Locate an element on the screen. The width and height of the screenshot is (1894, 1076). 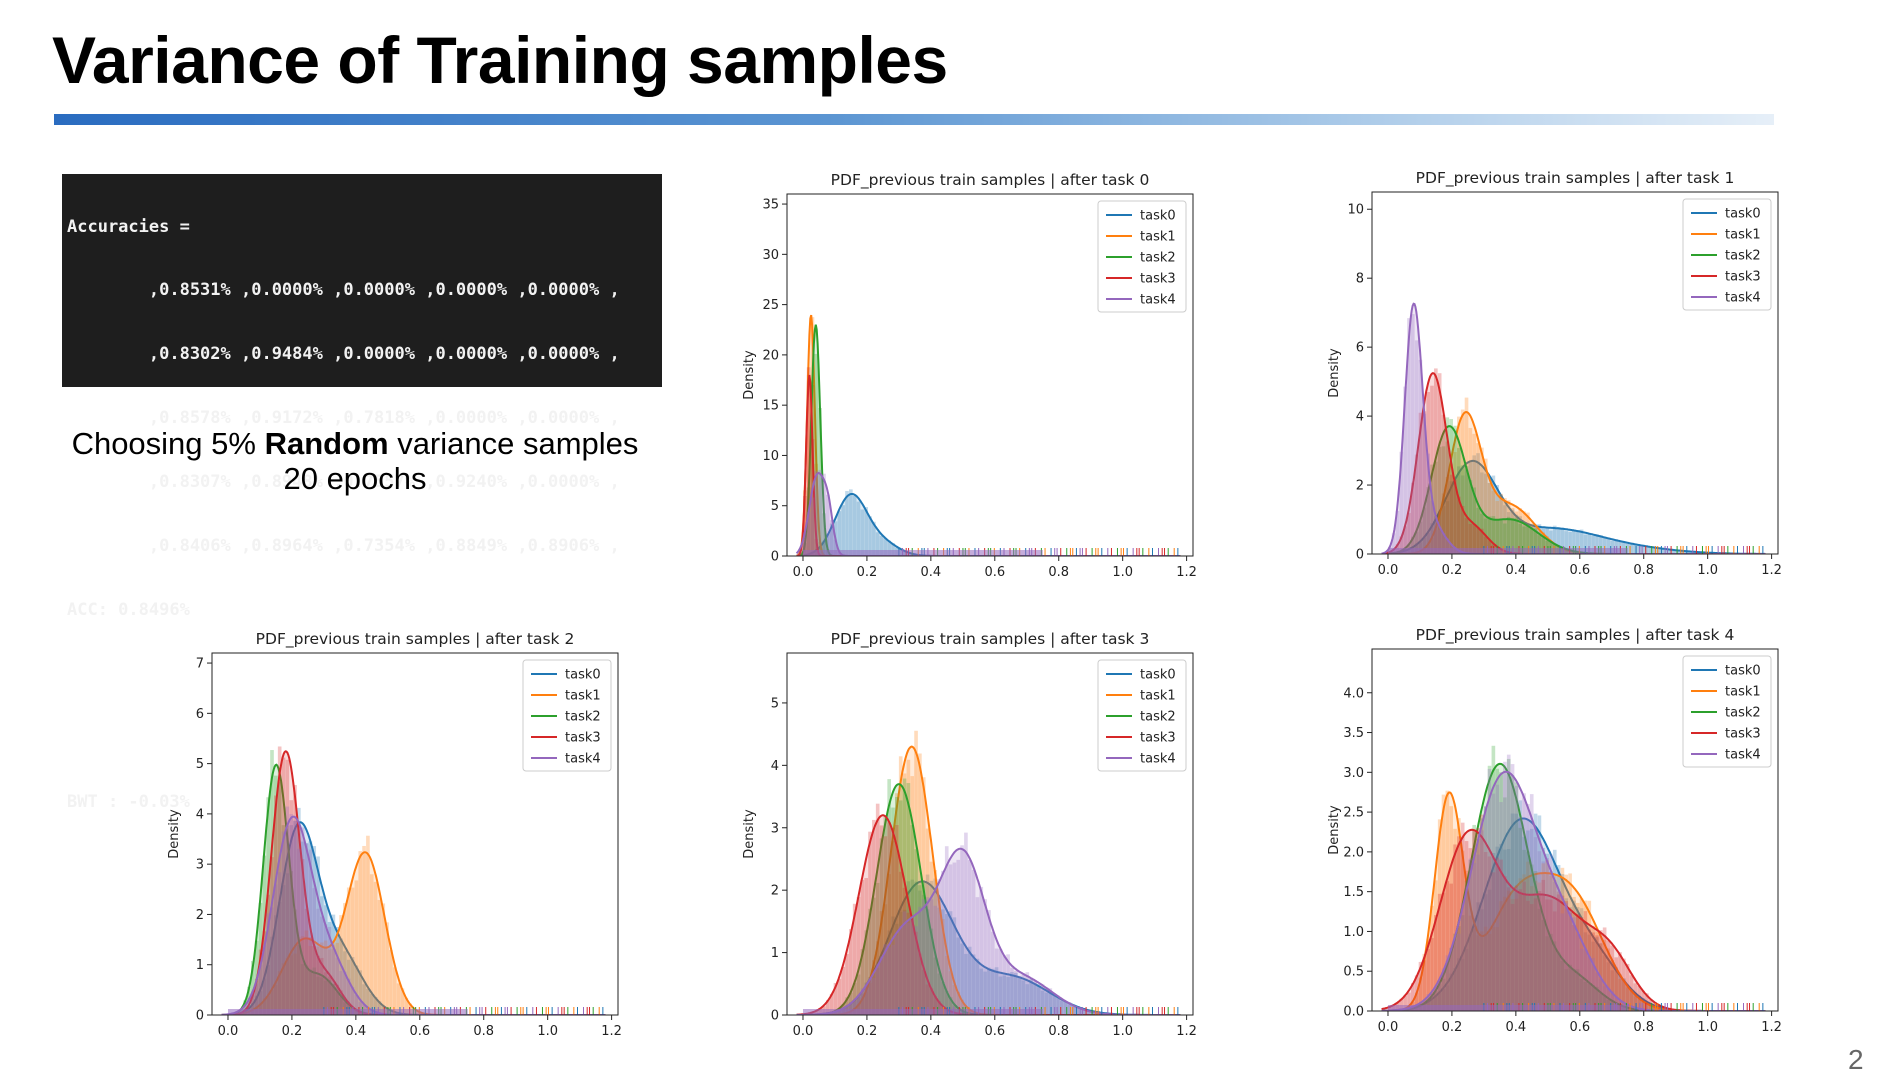
y-tick-label: 4 is located at coordinates (200, 814).